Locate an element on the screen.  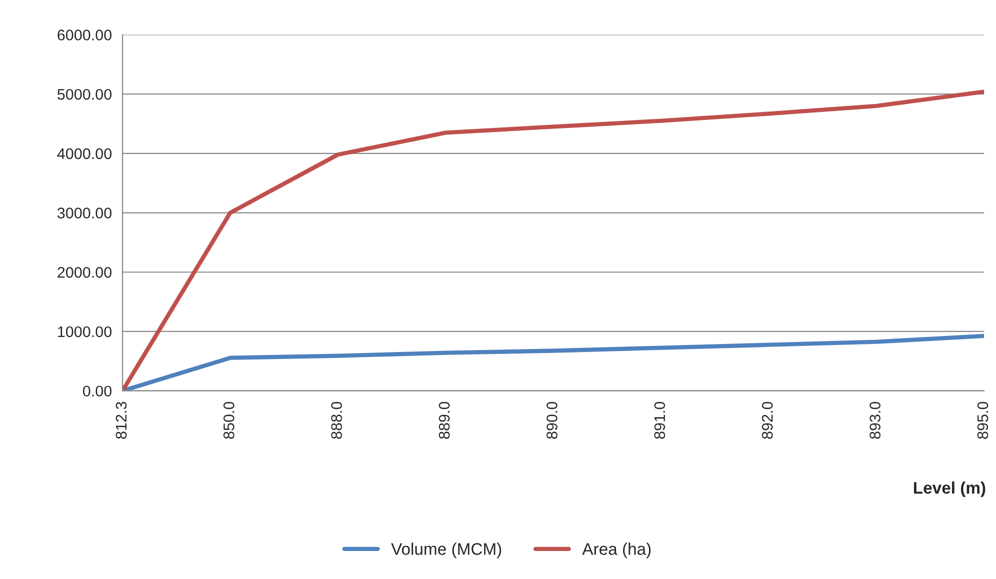
legend-label: Area (ha) is located at coordinates (616, 550).